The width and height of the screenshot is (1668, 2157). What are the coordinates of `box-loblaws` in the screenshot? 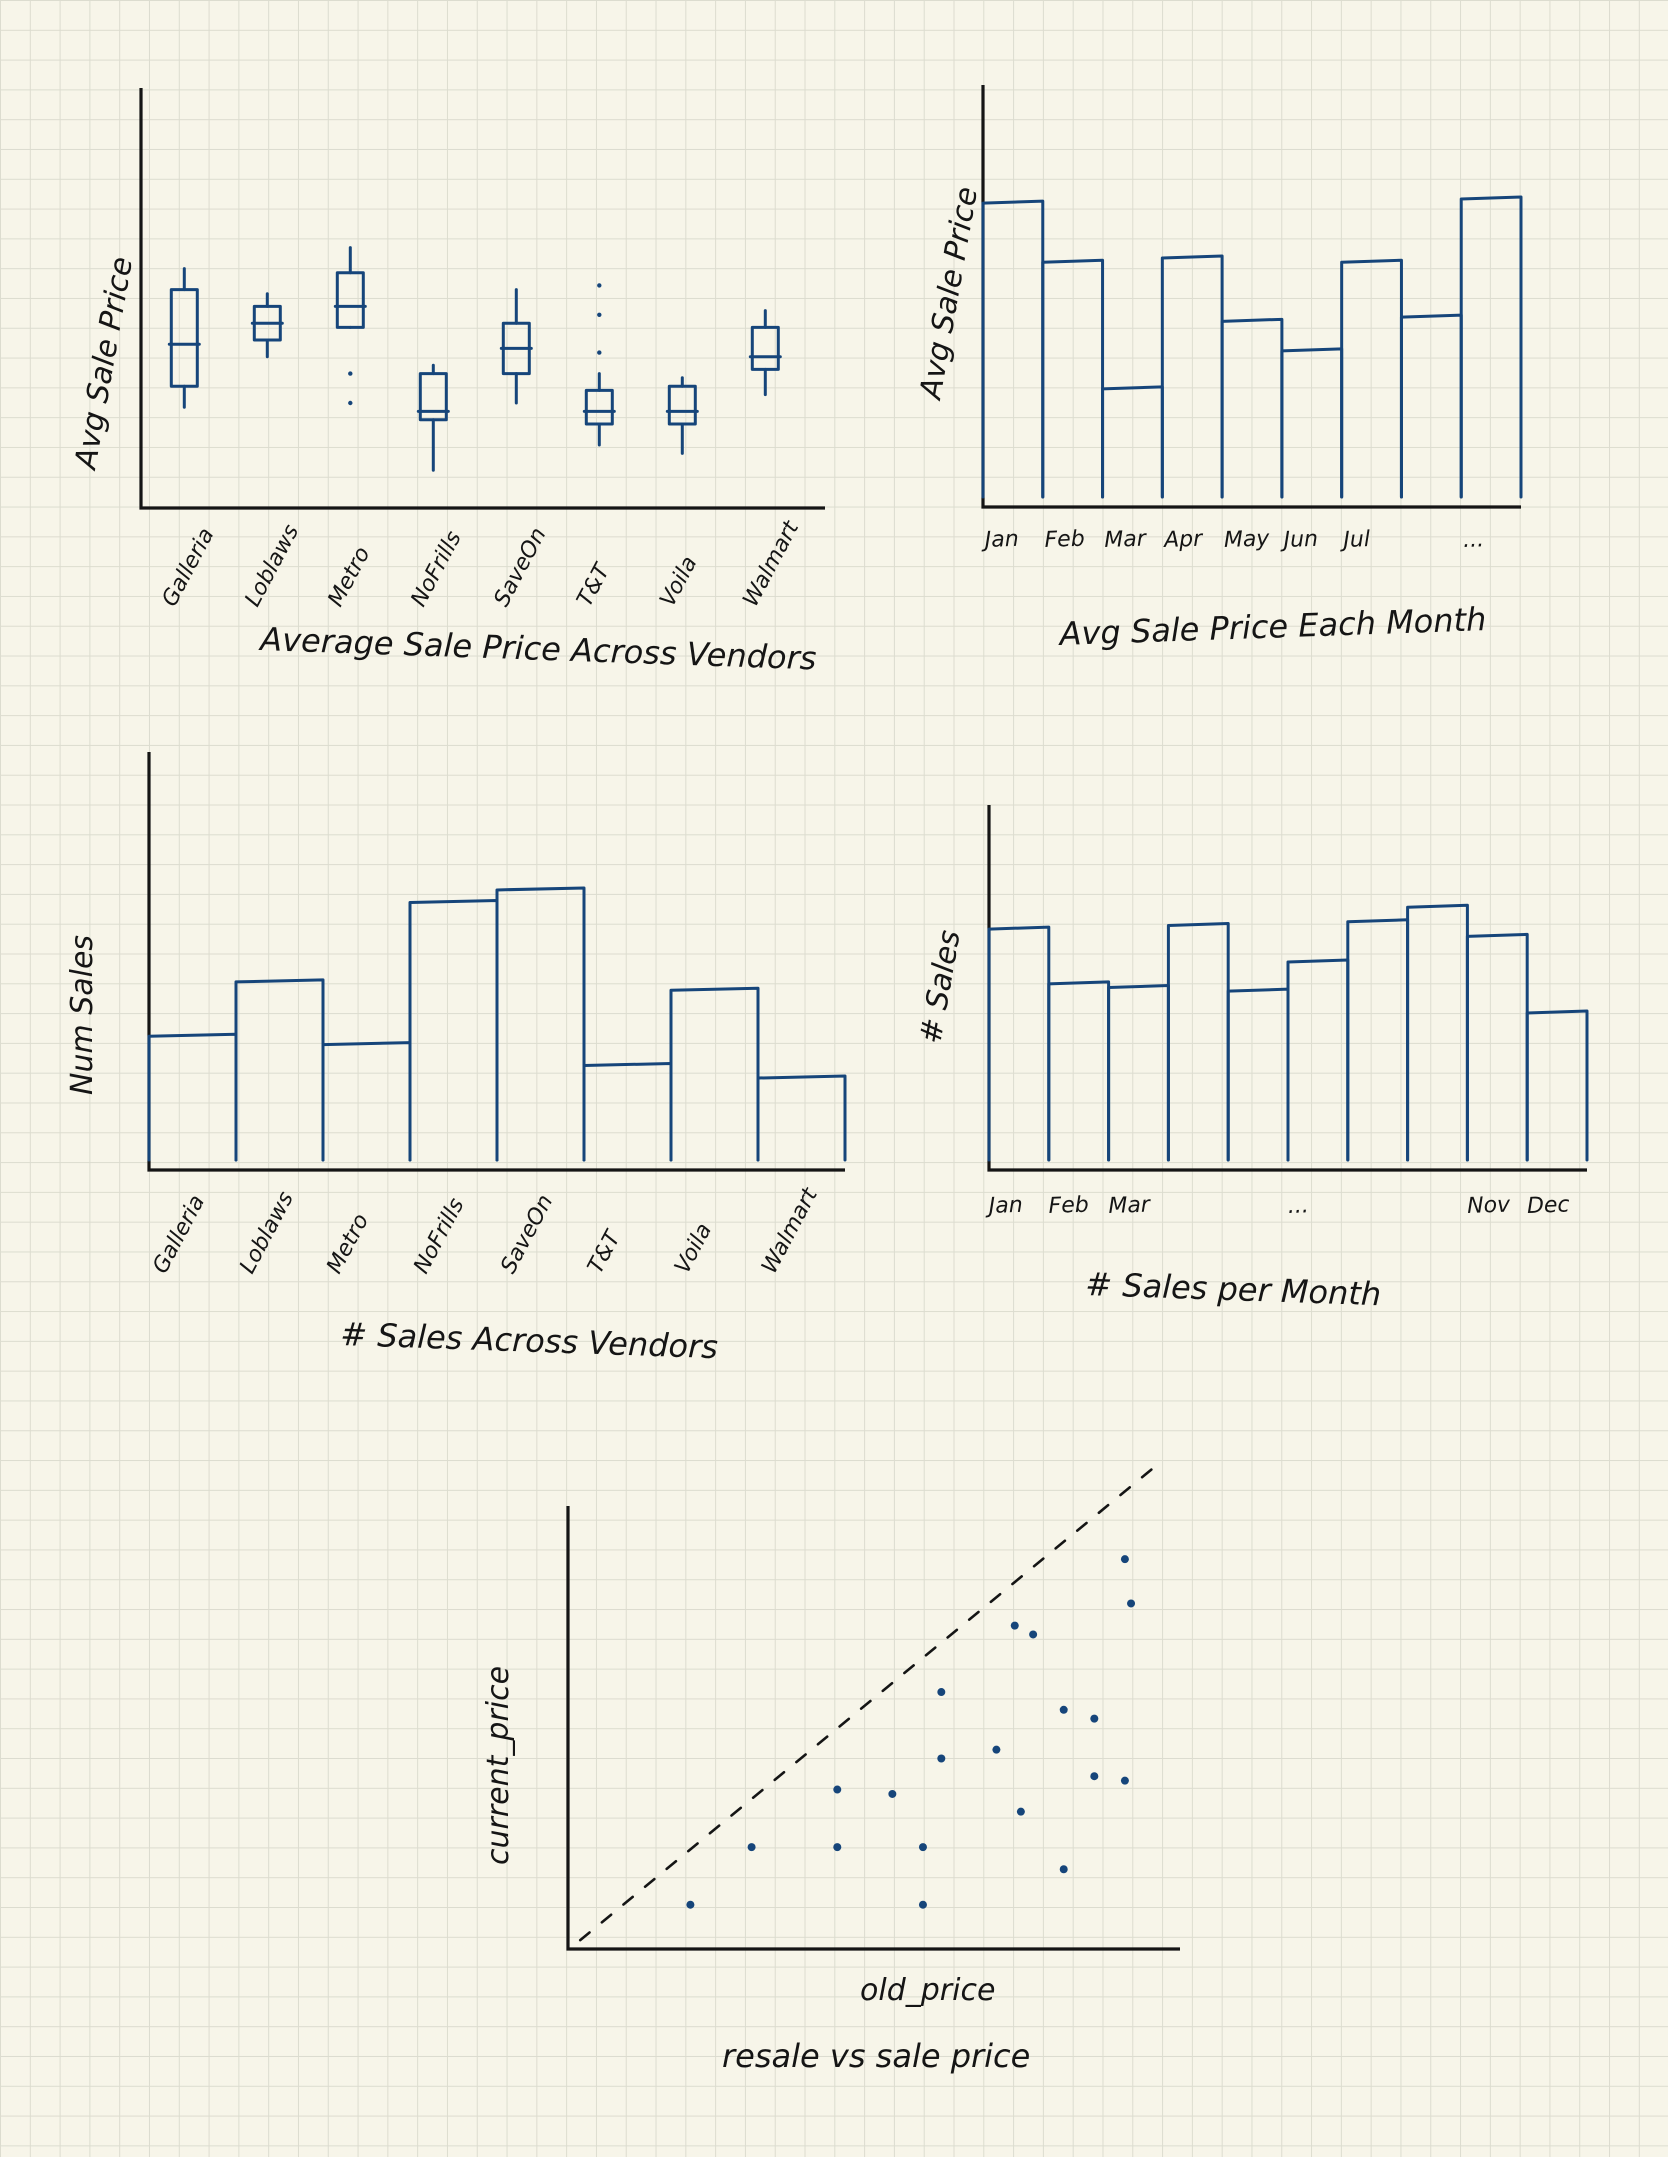 It's located at (267, 325).